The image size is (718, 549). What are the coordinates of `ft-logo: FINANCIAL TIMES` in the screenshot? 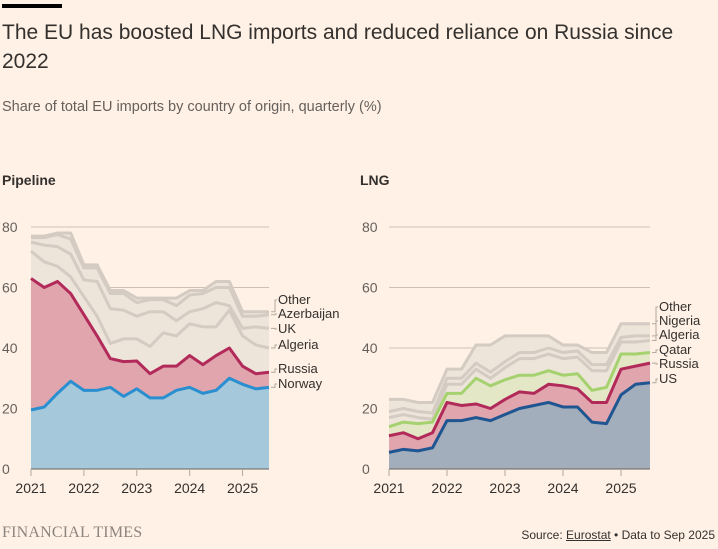 It's located at (72, 532).